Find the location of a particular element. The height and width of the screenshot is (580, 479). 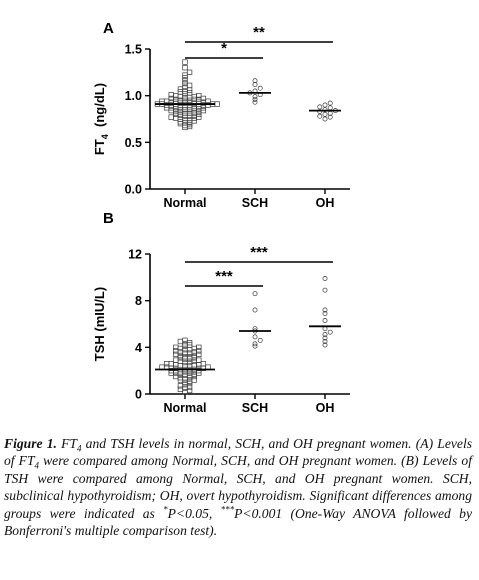

significance-label: ** is located at coordinates (259, 32).